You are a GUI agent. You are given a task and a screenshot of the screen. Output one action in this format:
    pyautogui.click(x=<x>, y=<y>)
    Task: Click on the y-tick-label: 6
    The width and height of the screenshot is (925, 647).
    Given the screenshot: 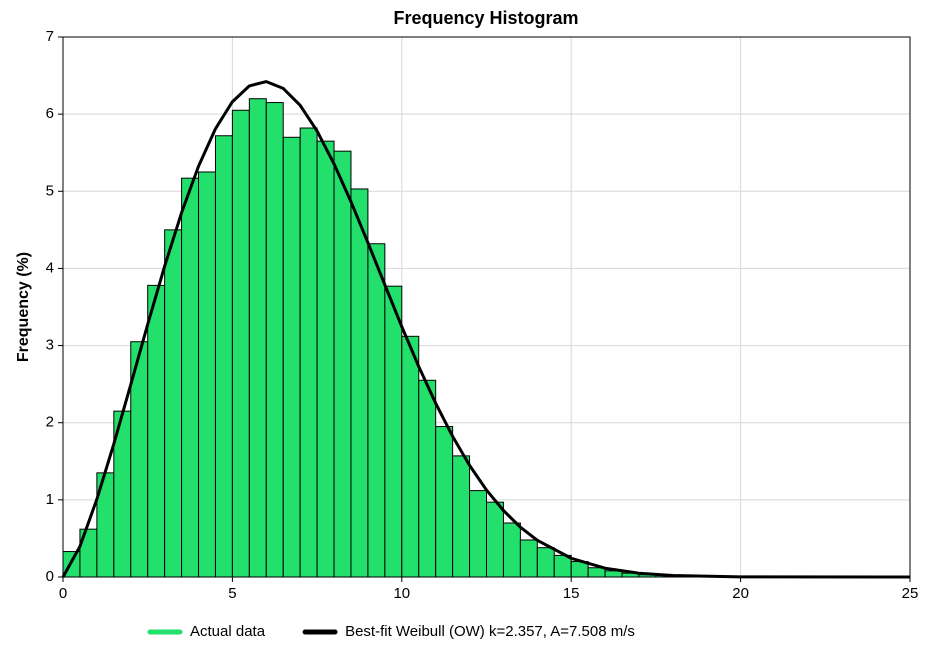 What is the action you would take?
    pyautogui.click(x=50, y=113)
    